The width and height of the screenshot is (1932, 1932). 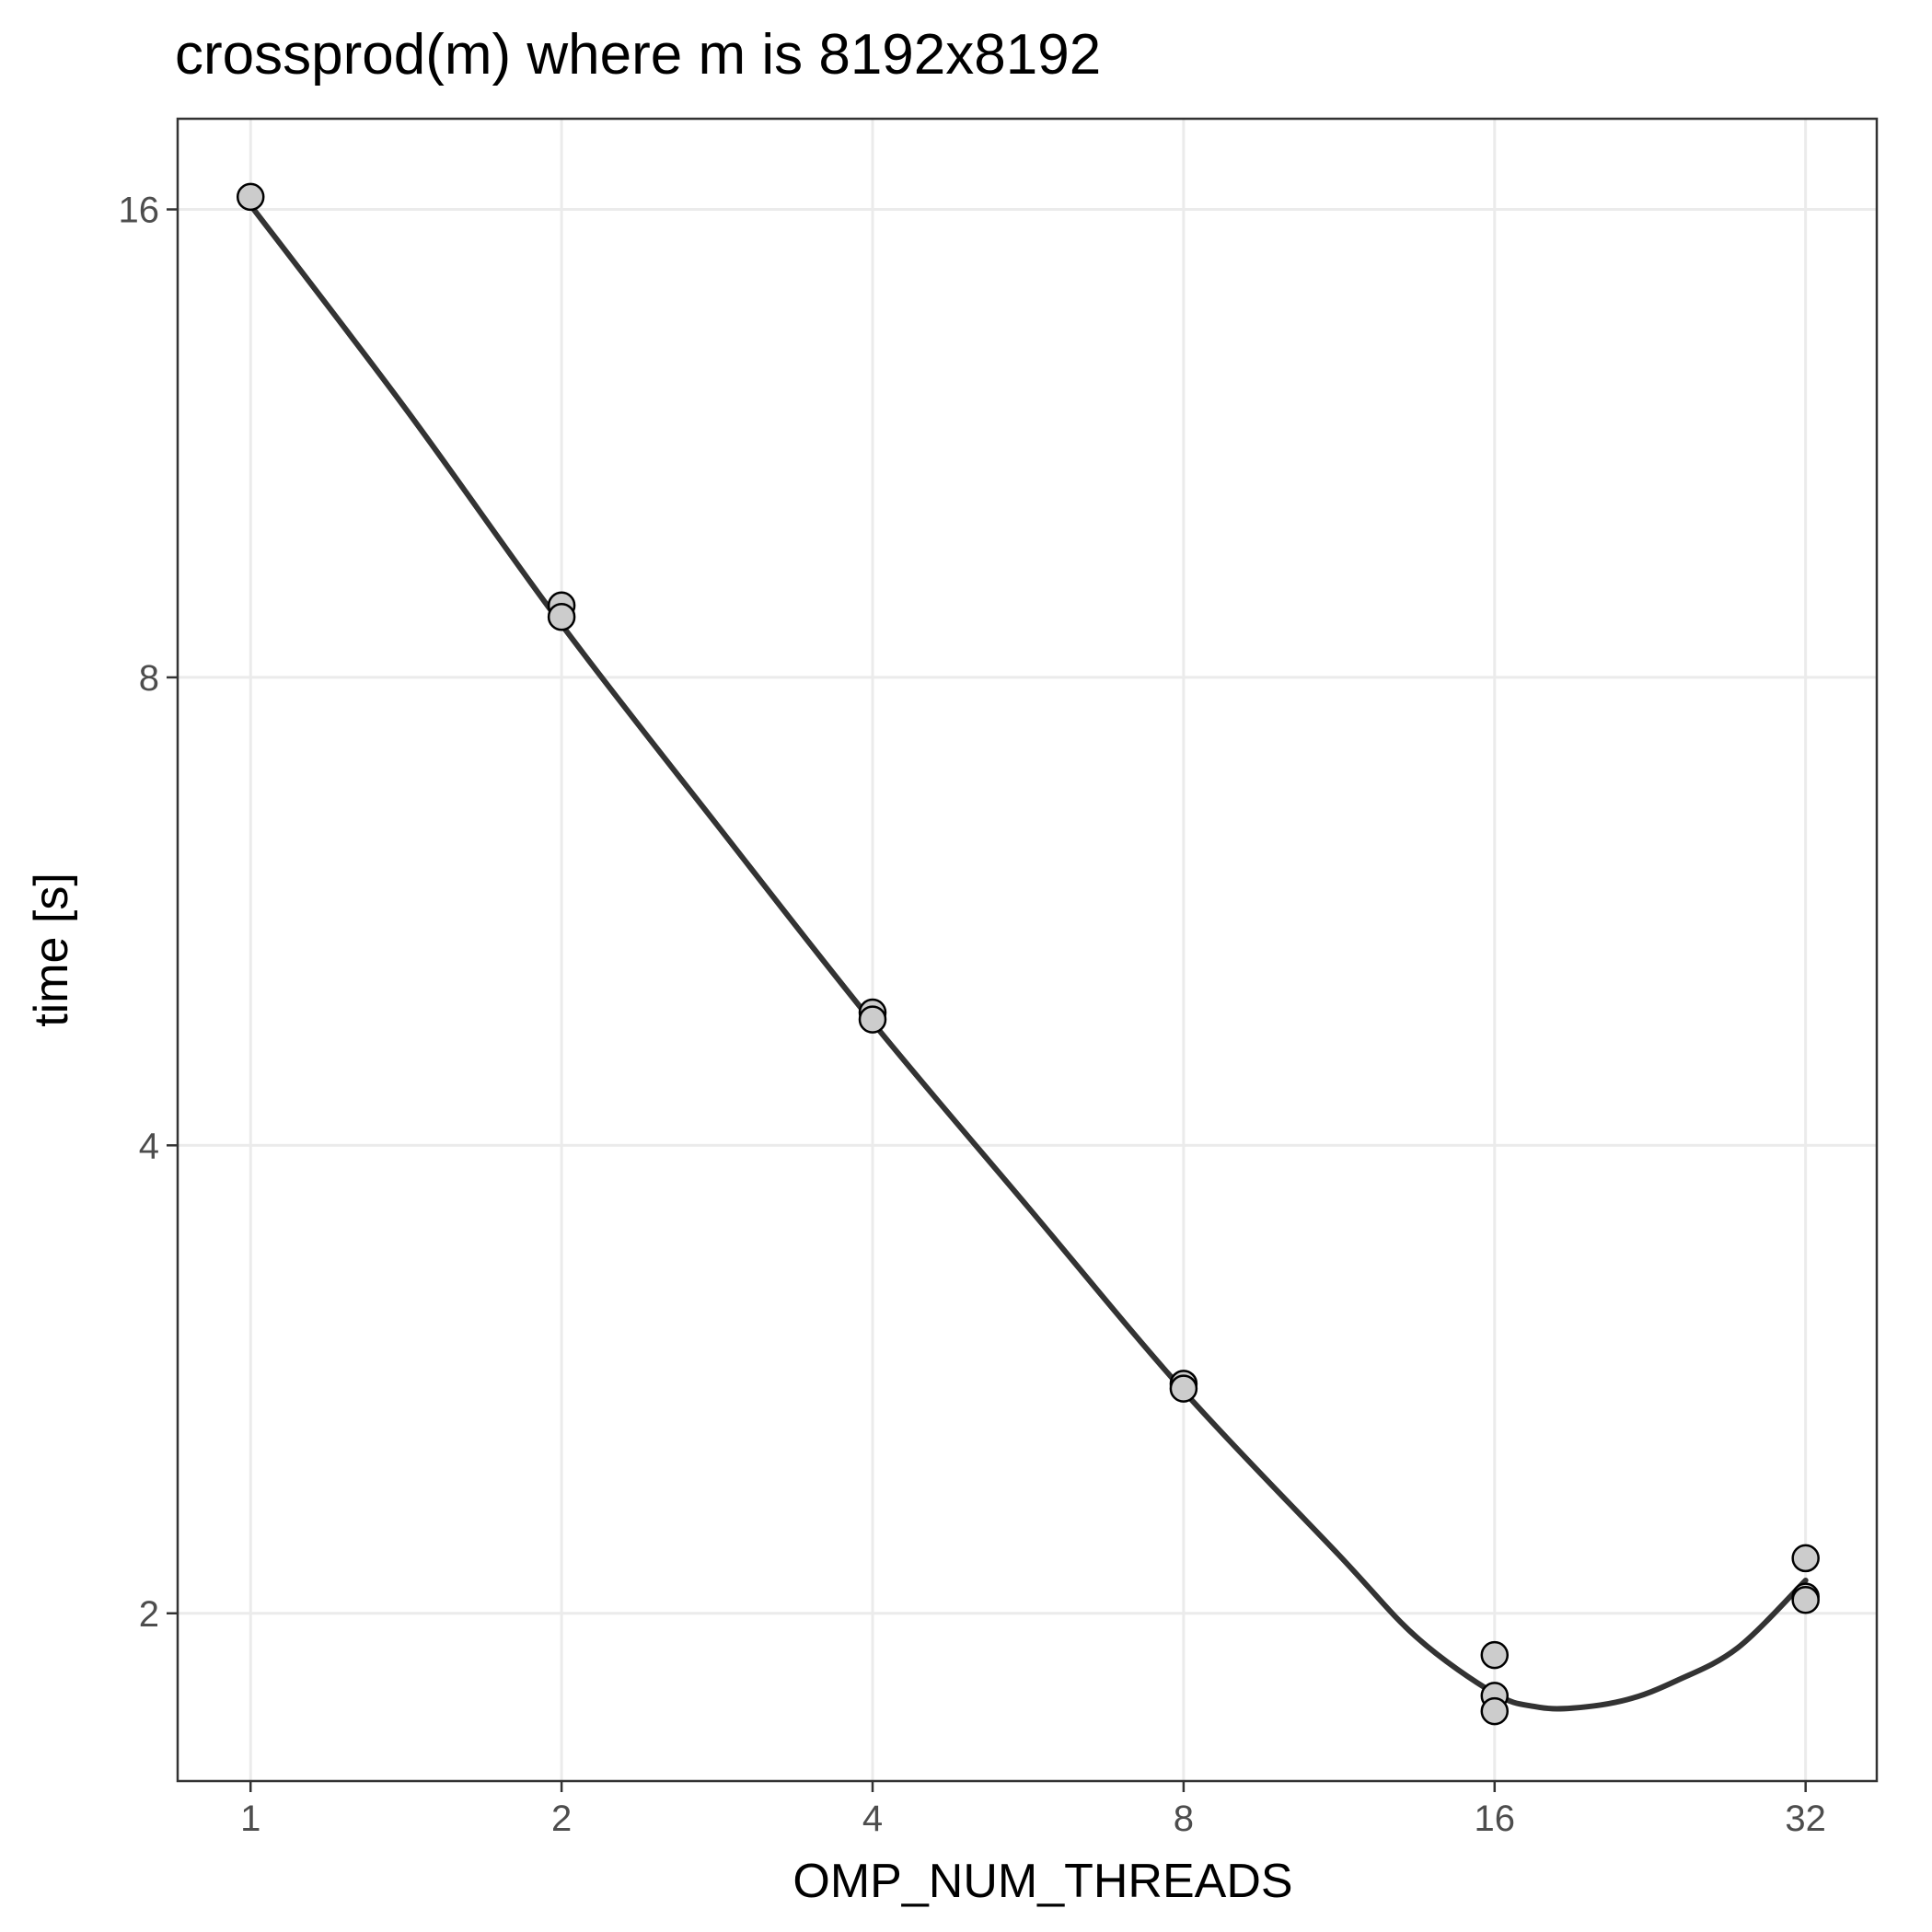 I want to click on x-tick-label: 16, so click(x=1496, y=1819).